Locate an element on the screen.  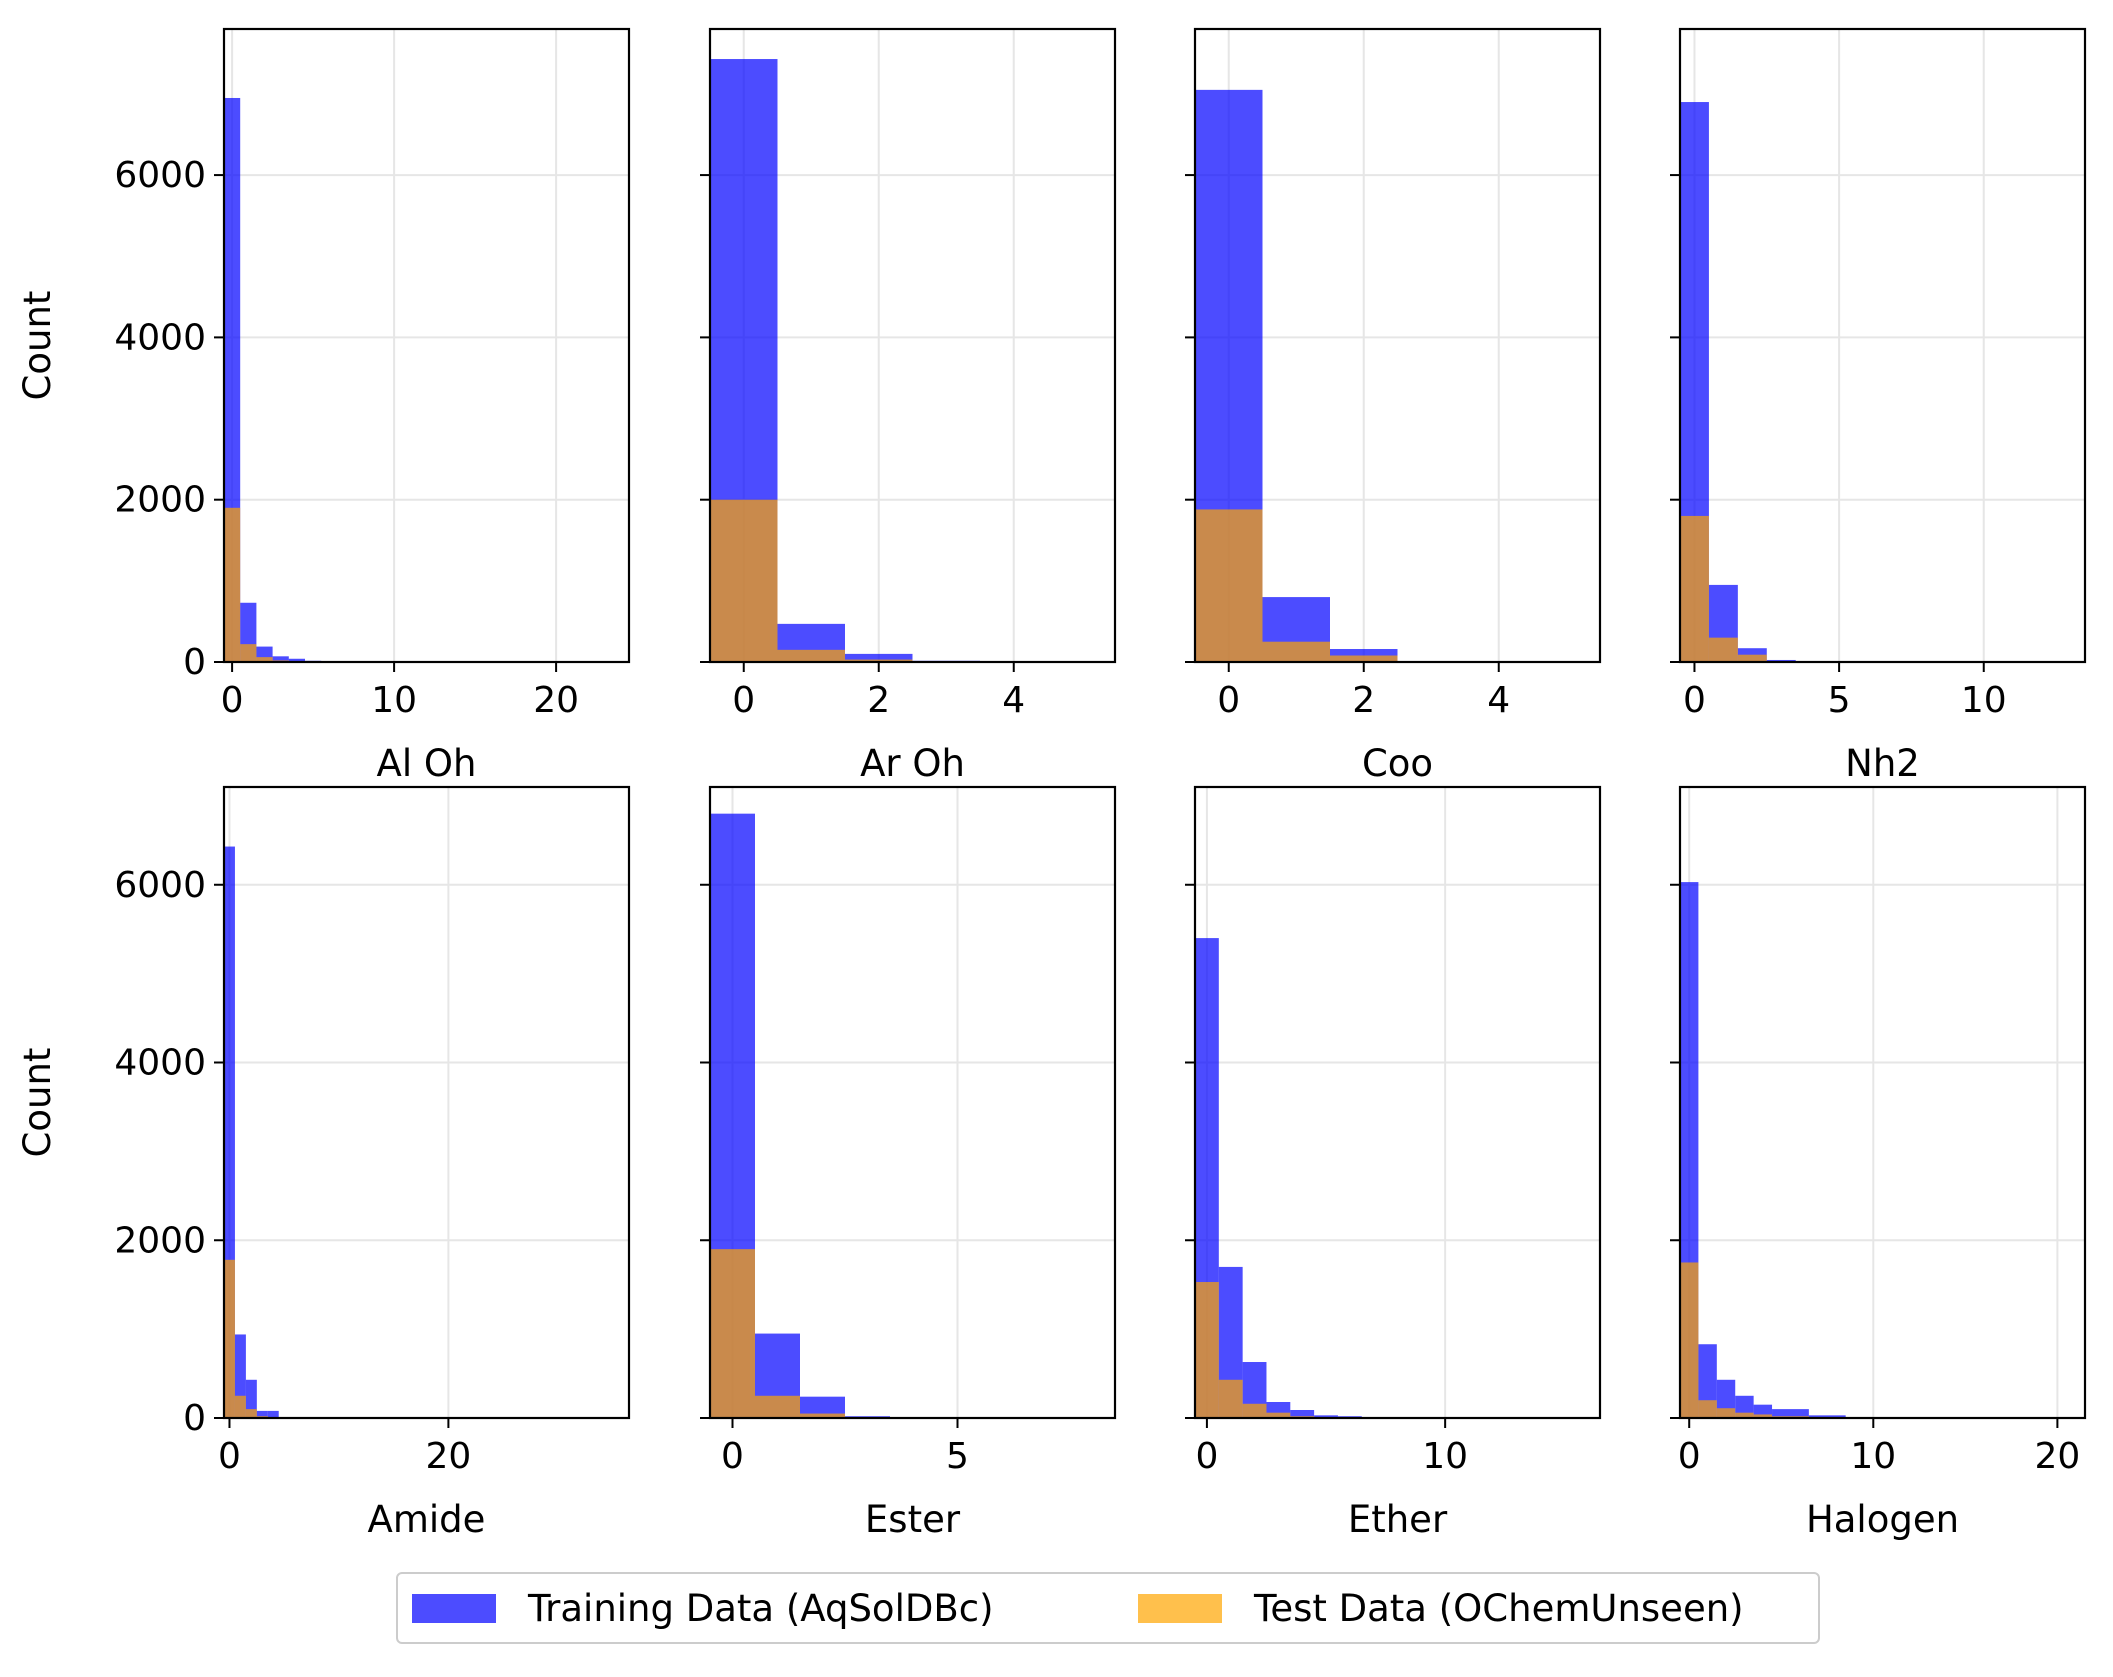
x-axis-label: Amide is located at coordinates (427, 1519).